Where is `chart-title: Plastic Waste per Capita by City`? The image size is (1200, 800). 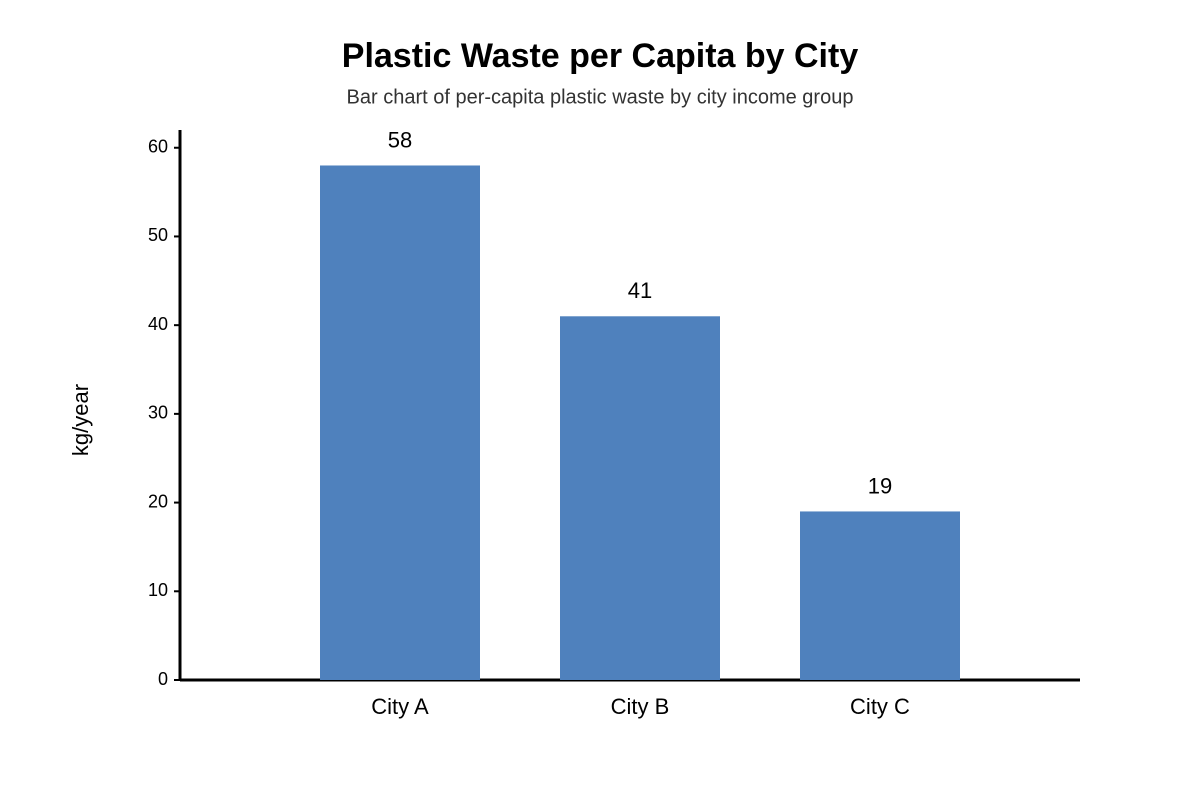
chart-title: Plastic Waste per Capita by City is located at coordinates (600, 56).